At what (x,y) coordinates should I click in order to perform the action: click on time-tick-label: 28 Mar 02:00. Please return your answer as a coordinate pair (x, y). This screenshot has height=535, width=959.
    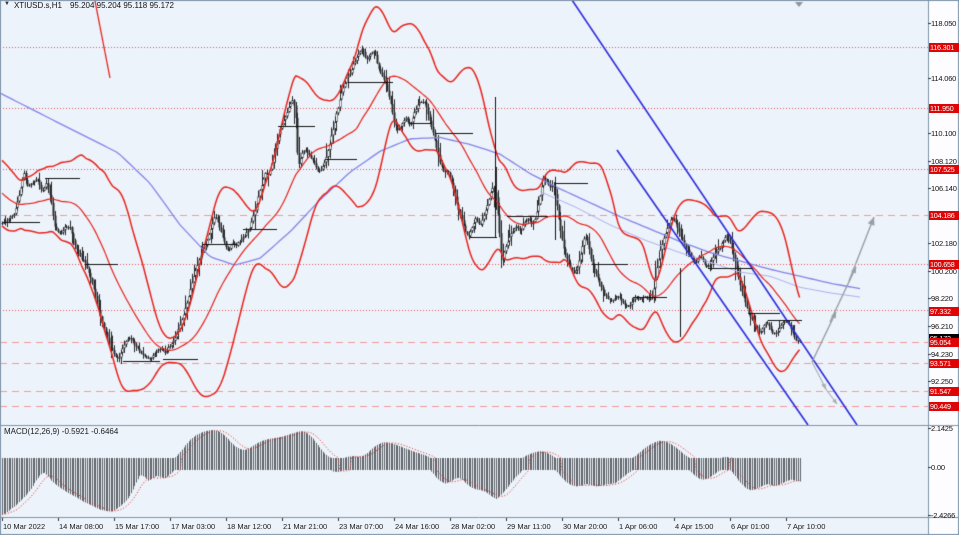
    Looking at the image, I should click on (473, 526).